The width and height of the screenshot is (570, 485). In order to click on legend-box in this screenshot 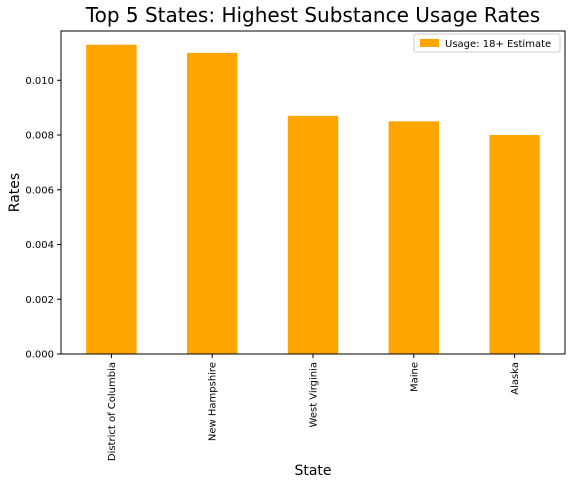, I will do `click(487, 43)`.